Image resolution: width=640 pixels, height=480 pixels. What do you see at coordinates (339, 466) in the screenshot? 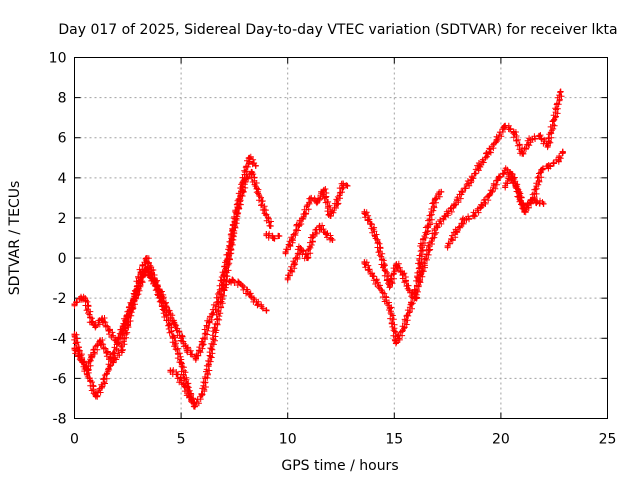
I see `x-axis-label: GPS time / hours` at bounding box center [339, 466].